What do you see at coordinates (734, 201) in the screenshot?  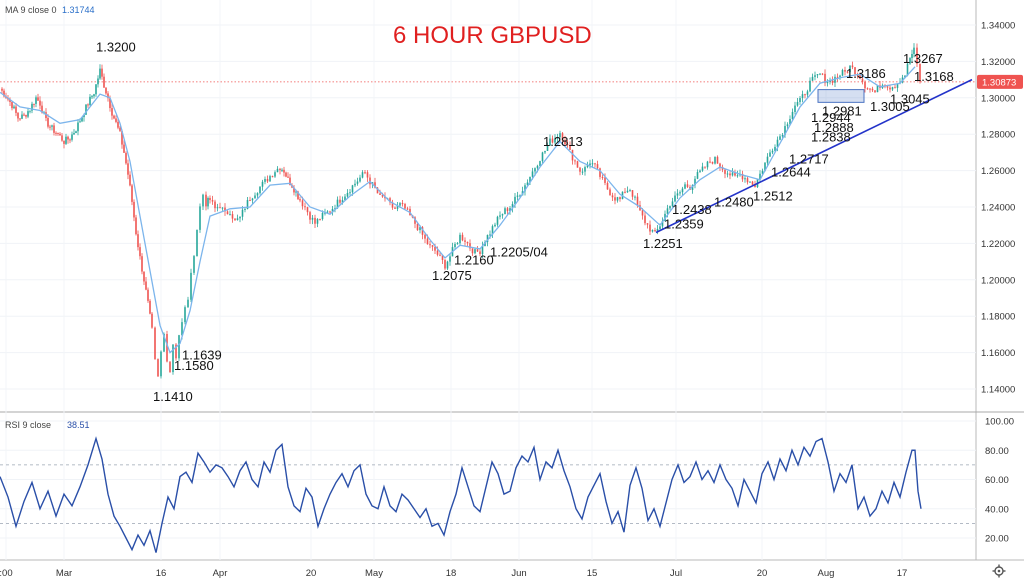 I see `price-annotation: 1.2480` at bounding box center [734, 201].